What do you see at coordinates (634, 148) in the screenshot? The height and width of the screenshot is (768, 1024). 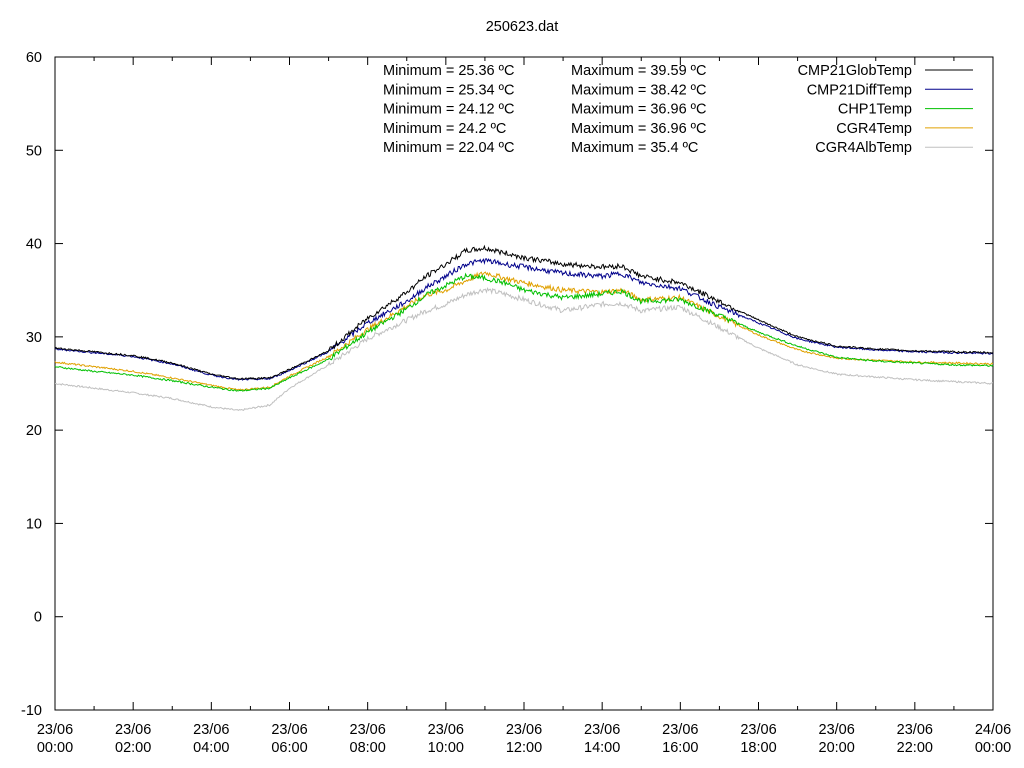 I see `stat-maximum: Maximum = 35.4 ºC` at bounding box center [634, 148].